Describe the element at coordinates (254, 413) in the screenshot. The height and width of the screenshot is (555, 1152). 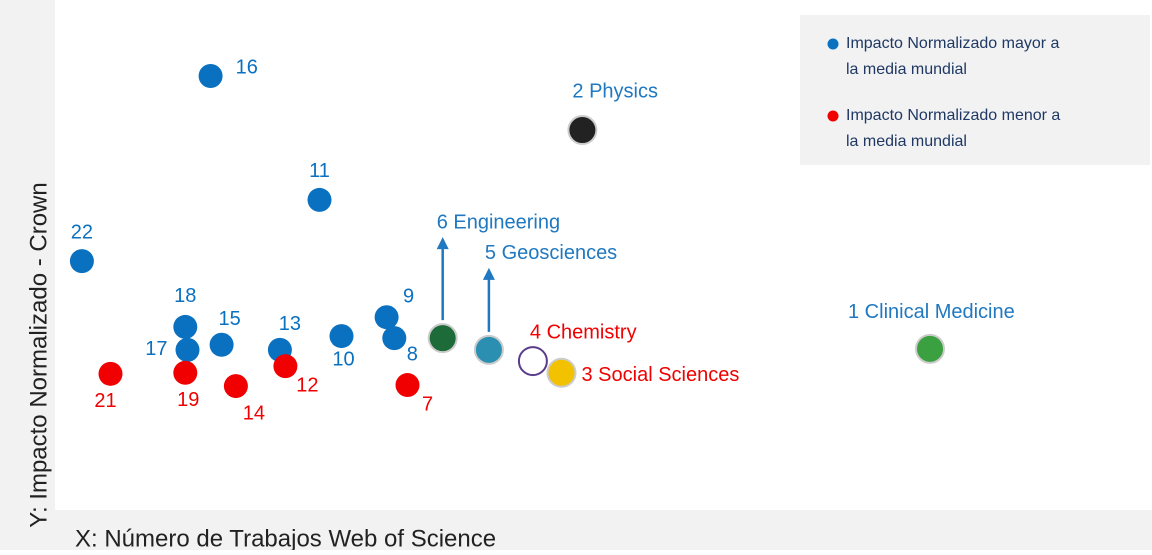
I see `point-label: 14` at that location.